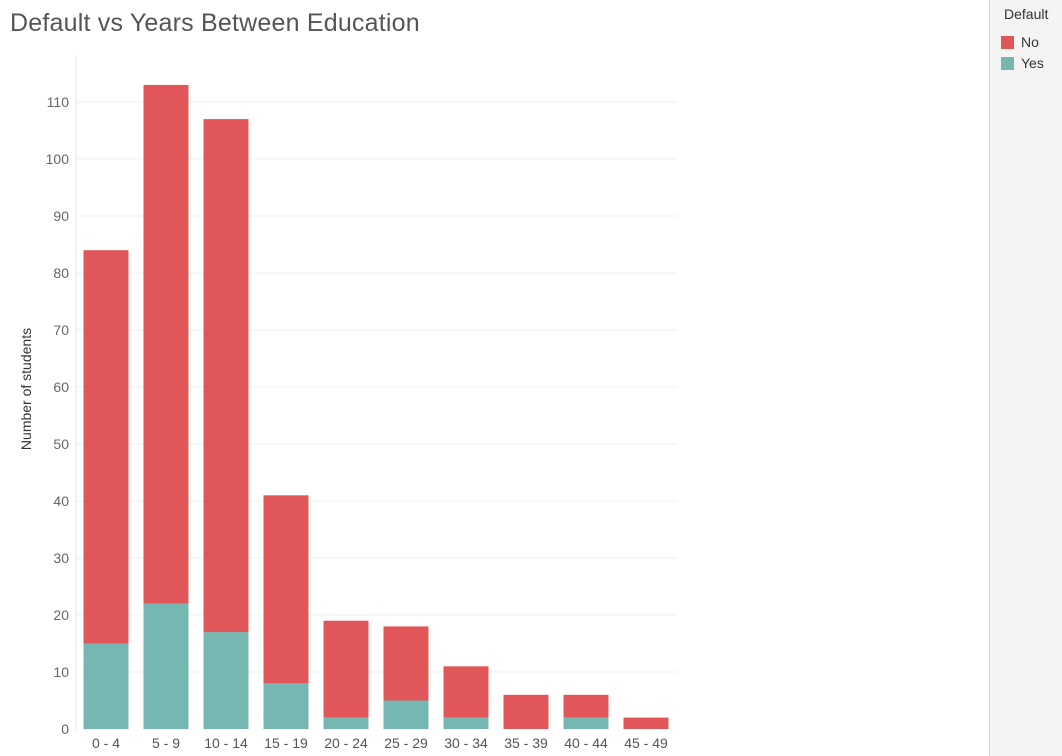 Image resolution: width=1062 pixels, height=756 pixels. I want to click on x-tick-label-4: 20 - 24, so click(346, 743).